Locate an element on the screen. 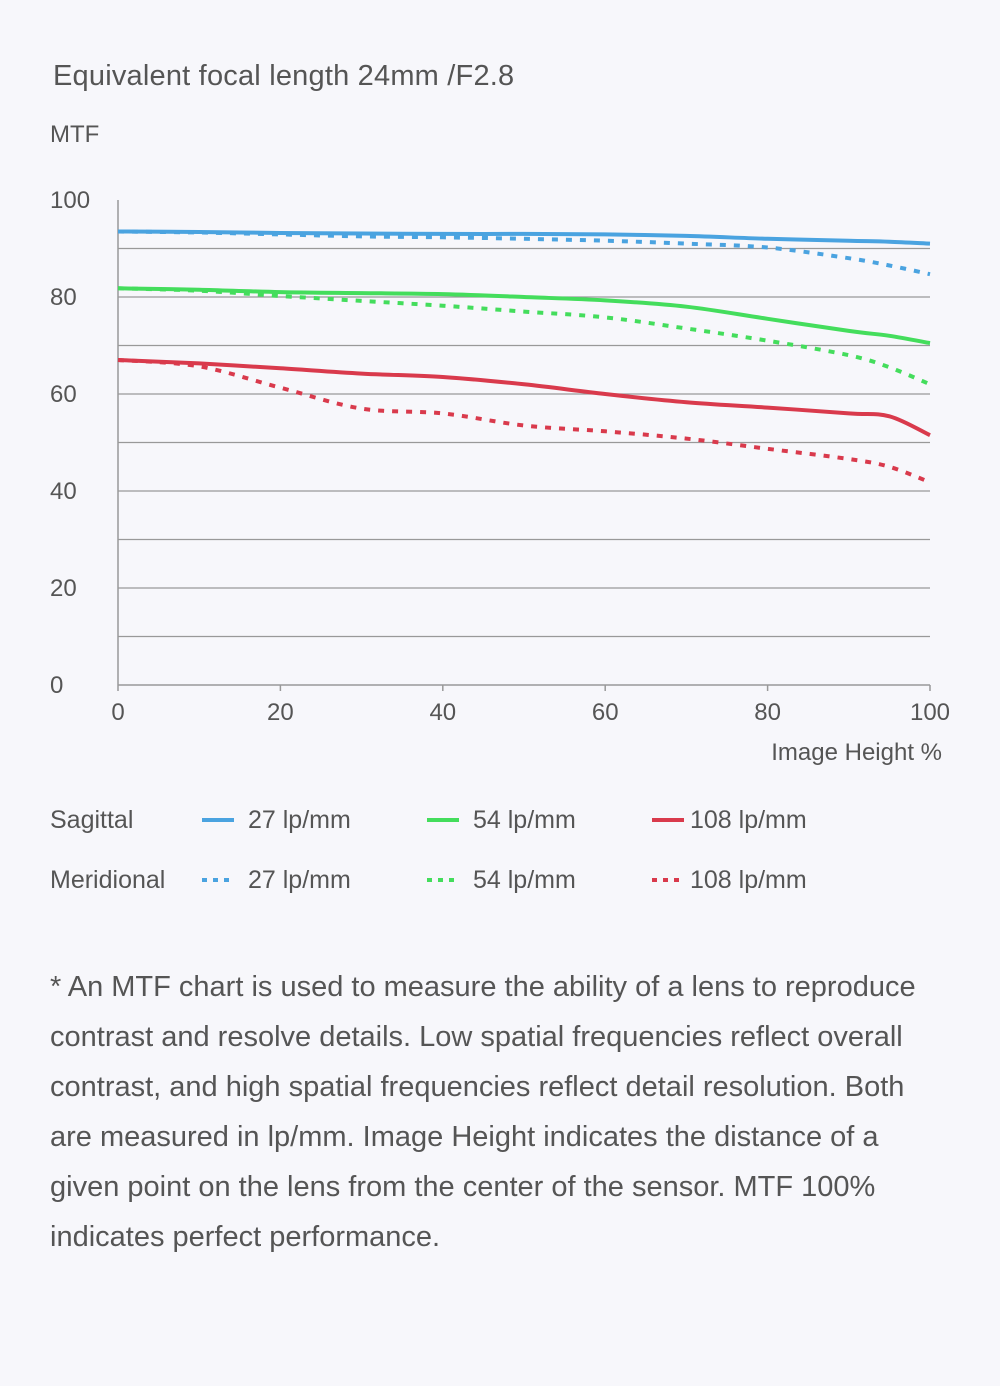 The width and height of the screenshot is (1000, 1386). series-line-meridional-54-lp-mm is located at coordinates (524, 336).